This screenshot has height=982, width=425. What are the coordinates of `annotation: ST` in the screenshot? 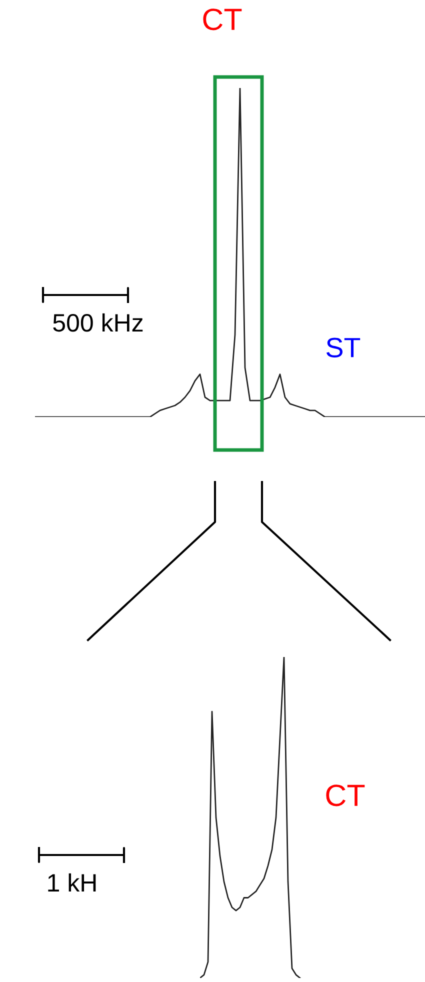 It's located at (343, 348).